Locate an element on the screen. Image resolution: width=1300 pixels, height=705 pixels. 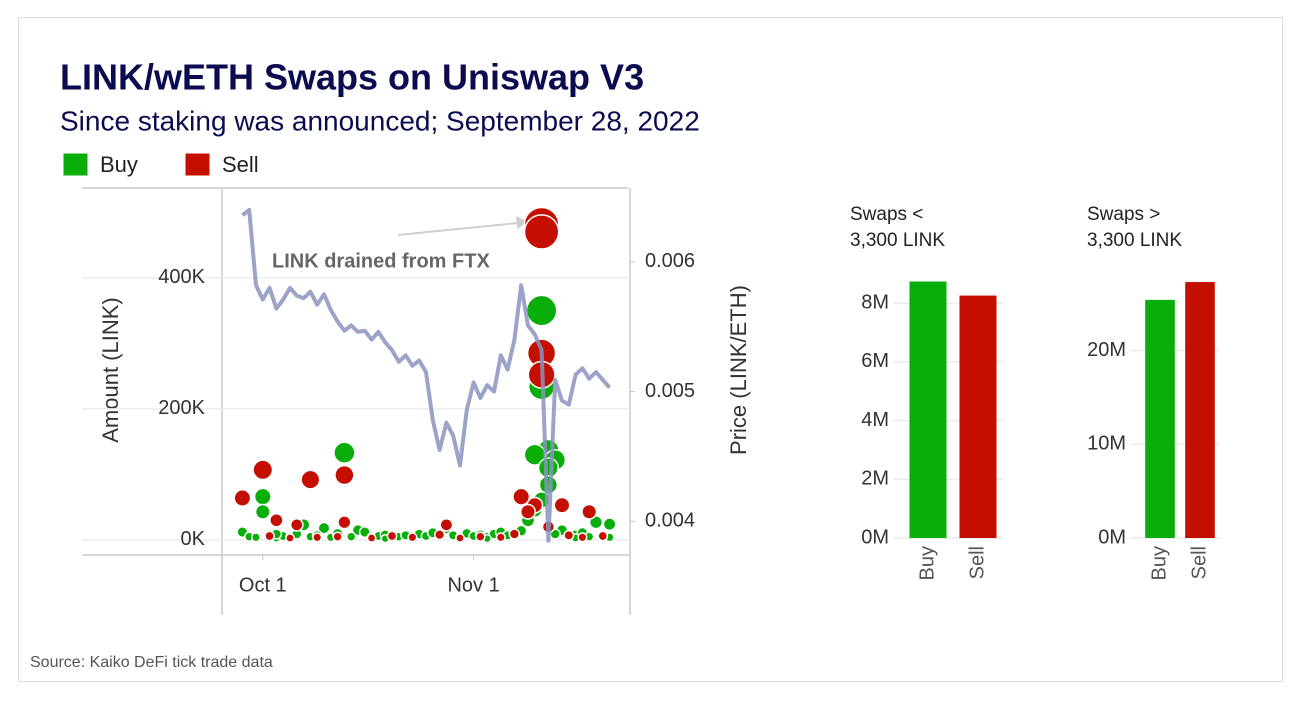
legend-label: Buy is located at coordinates (119, 164).